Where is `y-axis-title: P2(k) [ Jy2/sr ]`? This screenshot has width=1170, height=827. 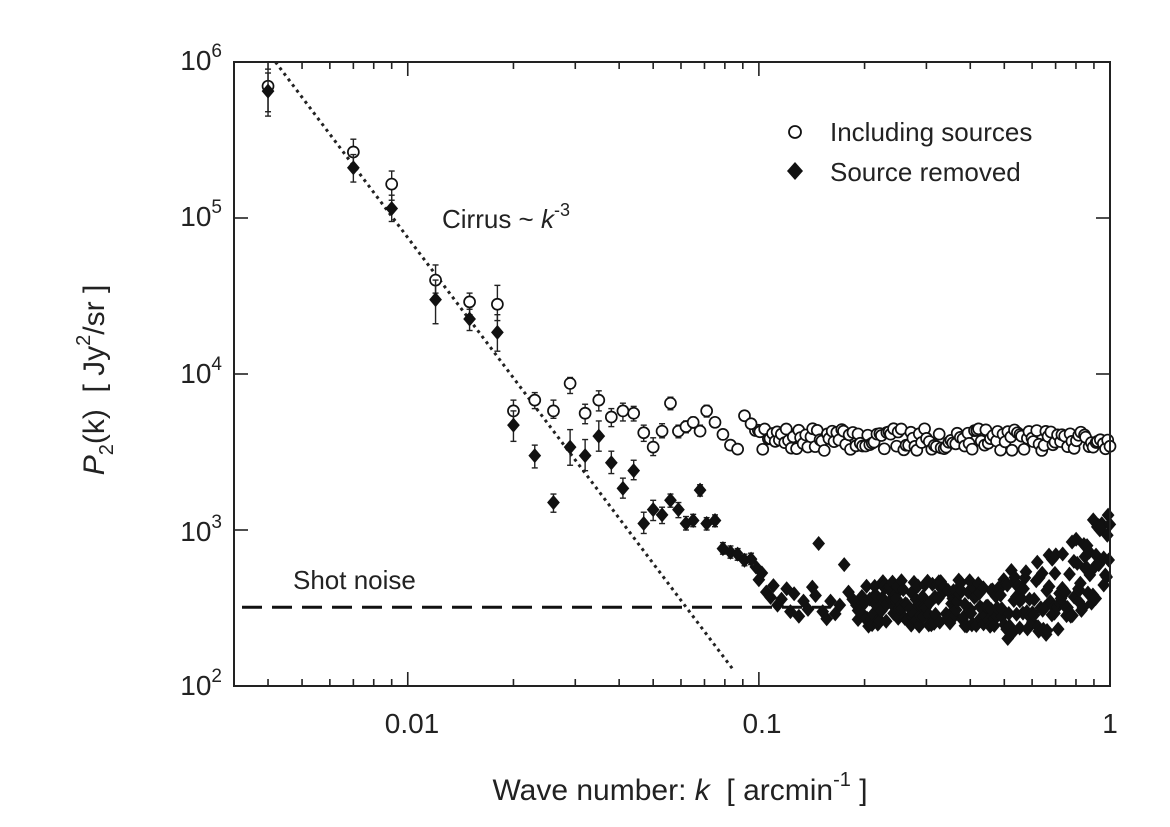
y-axis-title: P2(k) [ Jy2/sr ] is located at coordinates (95, 380).